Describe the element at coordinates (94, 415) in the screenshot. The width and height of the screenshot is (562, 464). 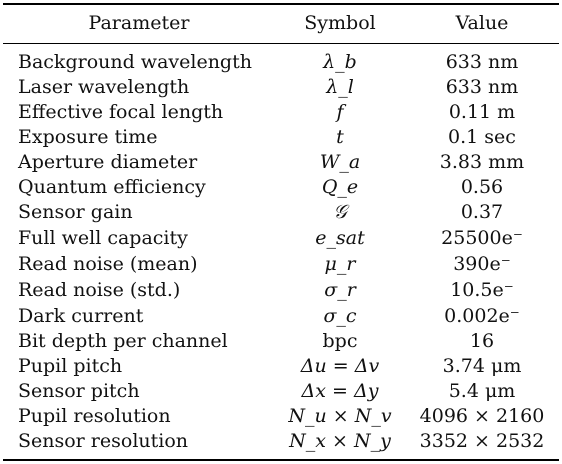
I see `row-parameter: Pupil resolution` at that location.